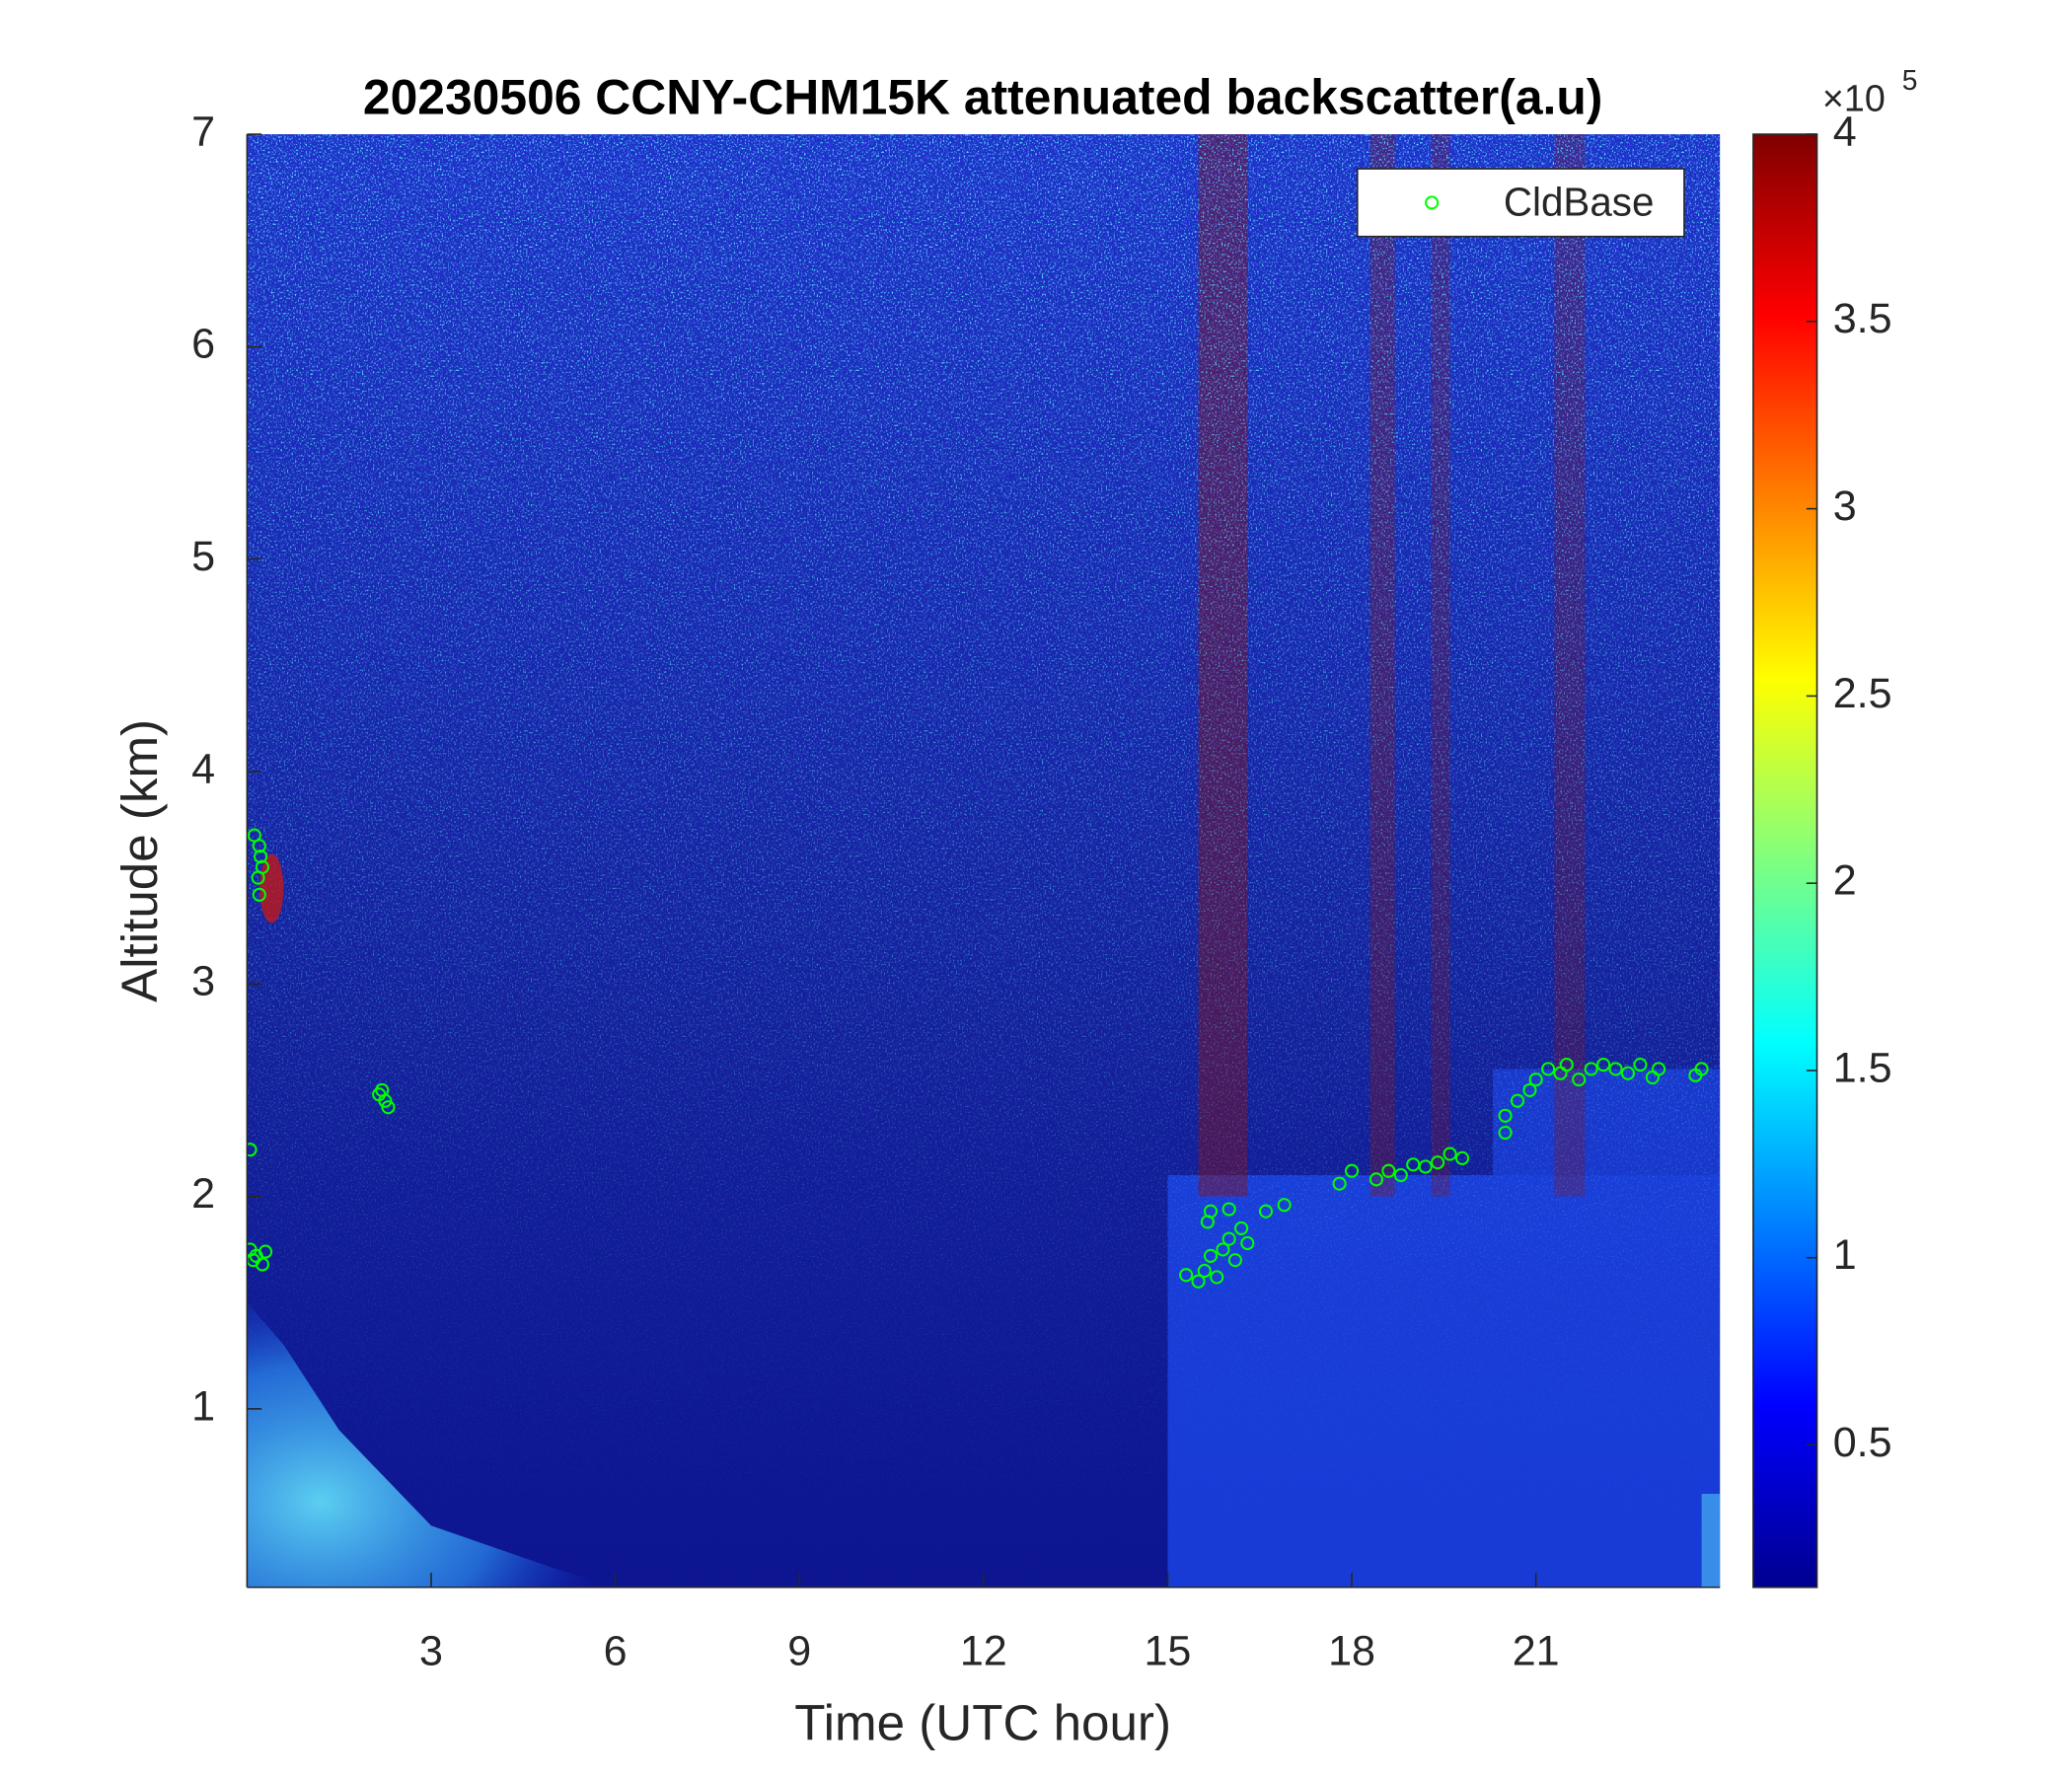 The width and height of the screenshot is (2072, 1776). Describe the element at coordinates (1845, 881) in the screenshot. I see `colorbar-tick-label: 2` at that location.